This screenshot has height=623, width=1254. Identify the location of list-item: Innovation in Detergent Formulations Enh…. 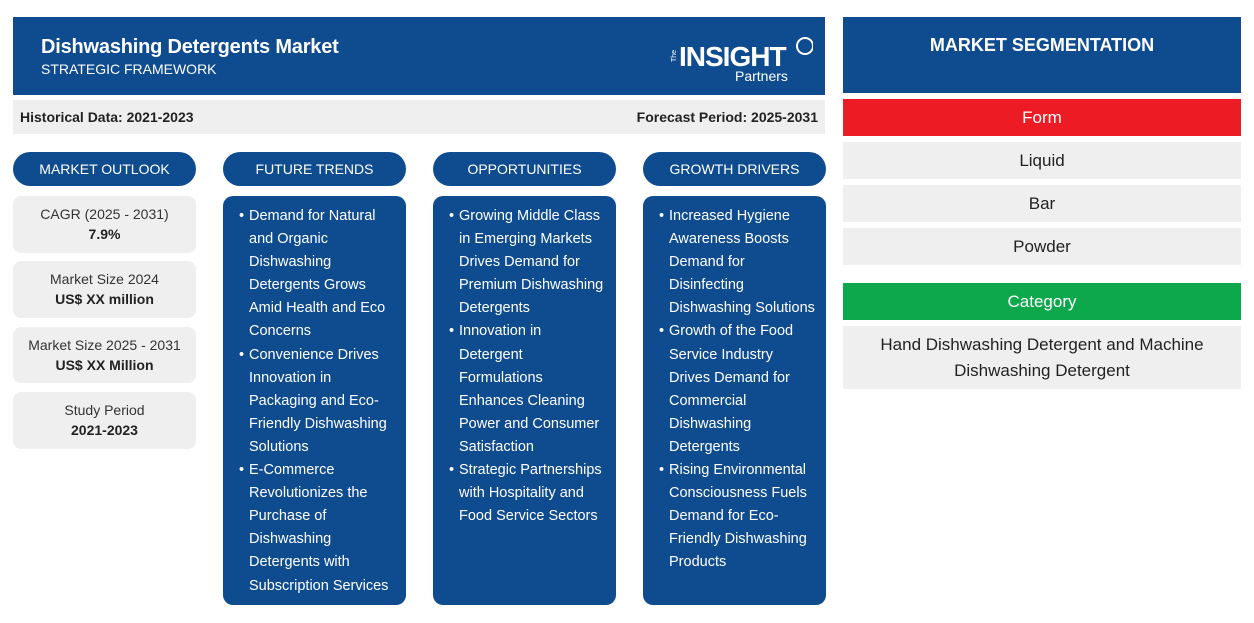
(528, 389).